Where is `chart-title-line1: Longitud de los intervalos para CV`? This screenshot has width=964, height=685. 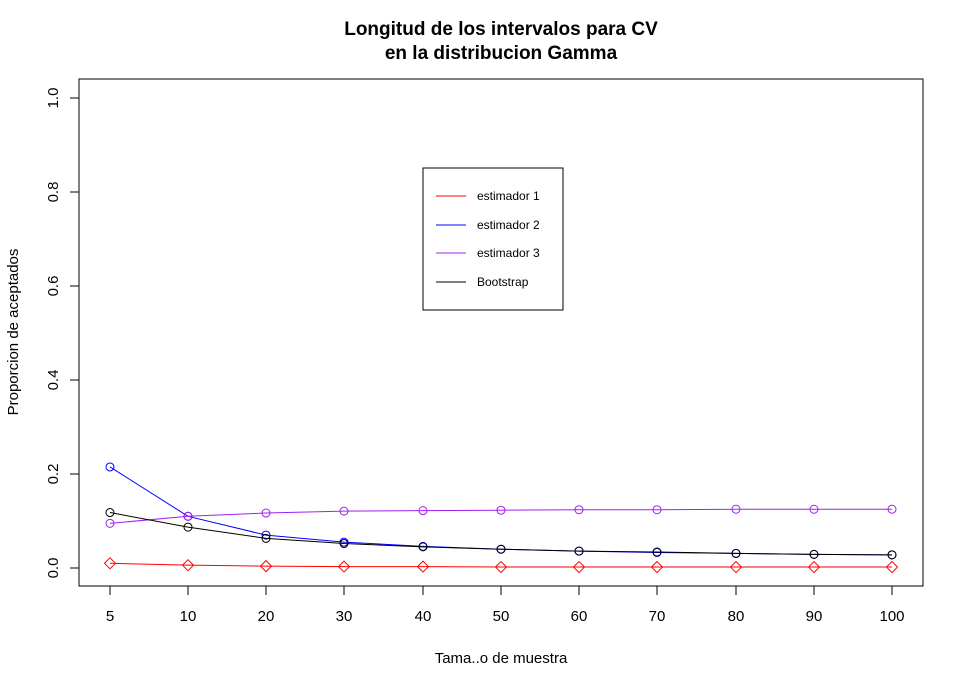
chart-title-line1: Longitud de los intervalos para CV is located at coordinates (501, 29).